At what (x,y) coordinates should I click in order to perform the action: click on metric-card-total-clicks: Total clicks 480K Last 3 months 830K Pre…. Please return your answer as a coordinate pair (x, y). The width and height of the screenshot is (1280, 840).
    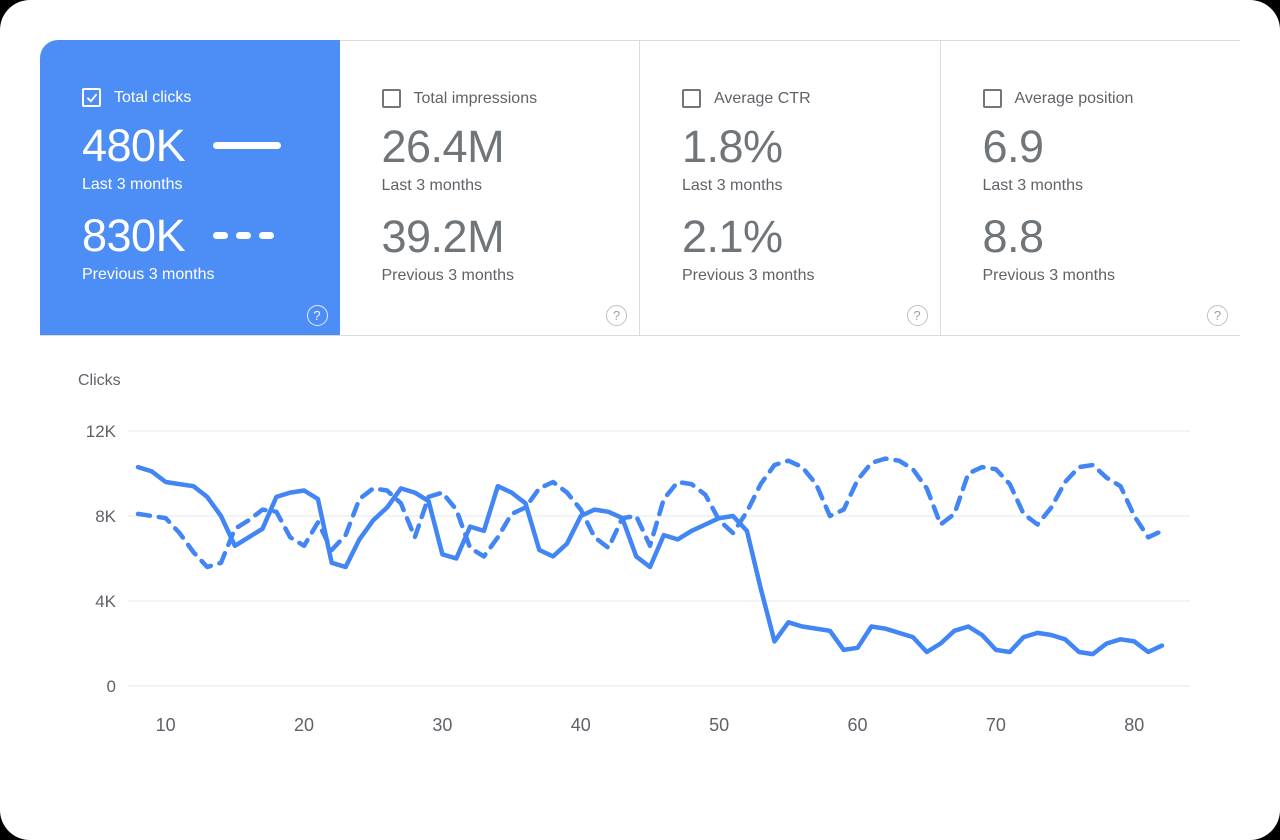
    Looking at the image, I should click on (190, 187).